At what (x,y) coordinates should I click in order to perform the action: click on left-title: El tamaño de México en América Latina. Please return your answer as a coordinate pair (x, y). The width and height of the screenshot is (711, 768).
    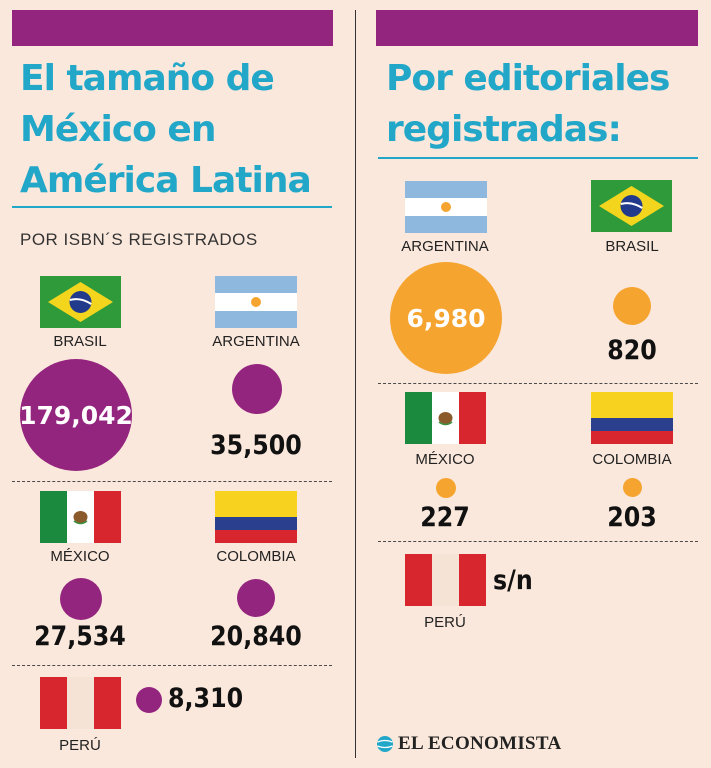
    Looking at the image, I should click on (180, 129).